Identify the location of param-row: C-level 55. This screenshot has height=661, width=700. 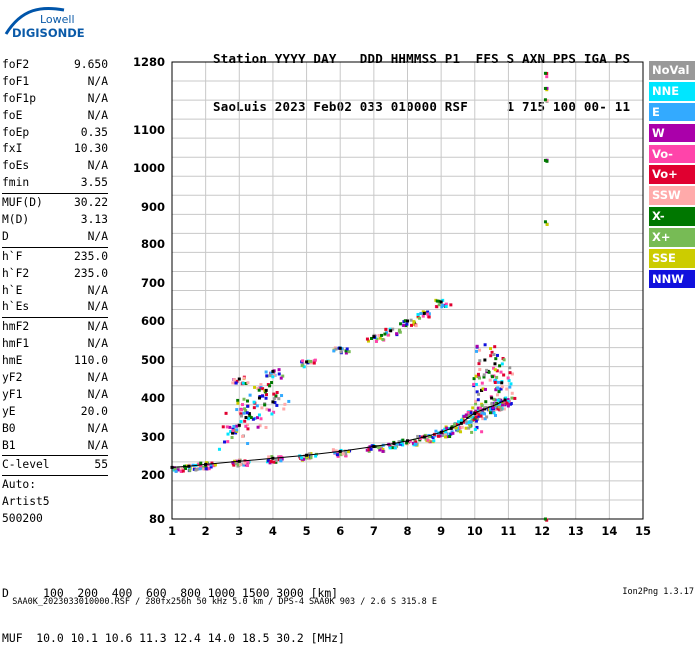
(55, 465).